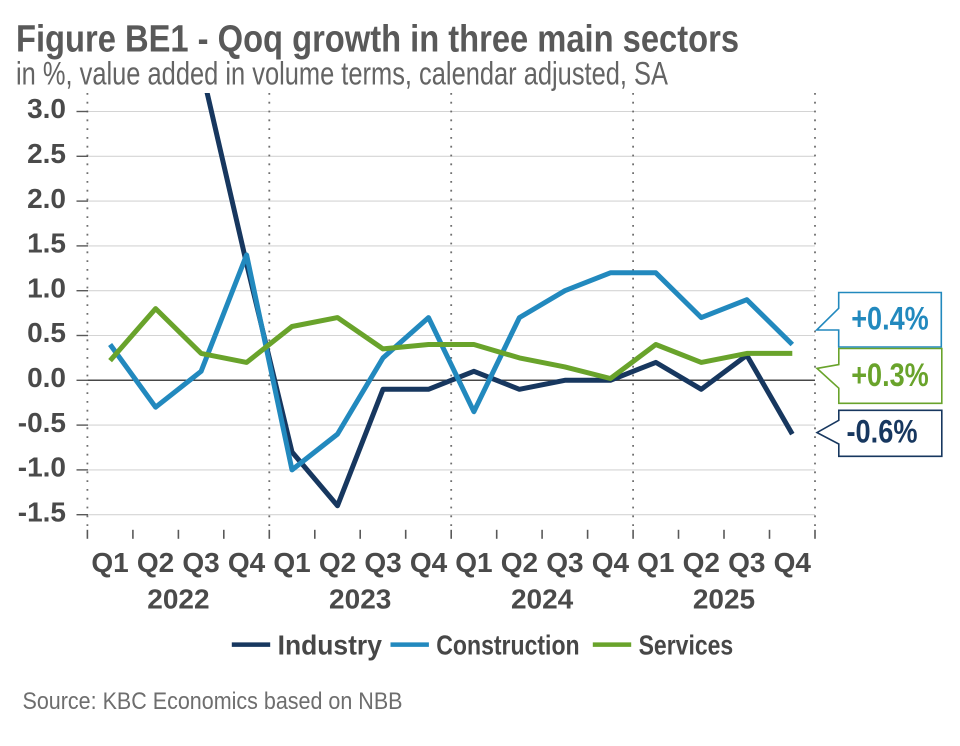  Describe the element at coordinates (46, 377) in the screenshot. I see `svg-text: 0.0` at that location.